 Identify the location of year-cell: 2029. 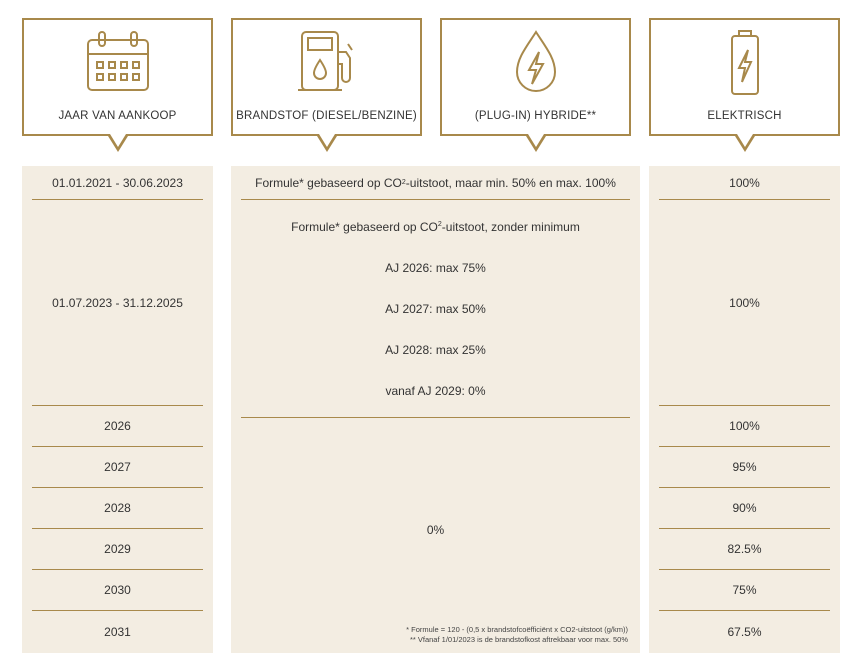
(117, 549).